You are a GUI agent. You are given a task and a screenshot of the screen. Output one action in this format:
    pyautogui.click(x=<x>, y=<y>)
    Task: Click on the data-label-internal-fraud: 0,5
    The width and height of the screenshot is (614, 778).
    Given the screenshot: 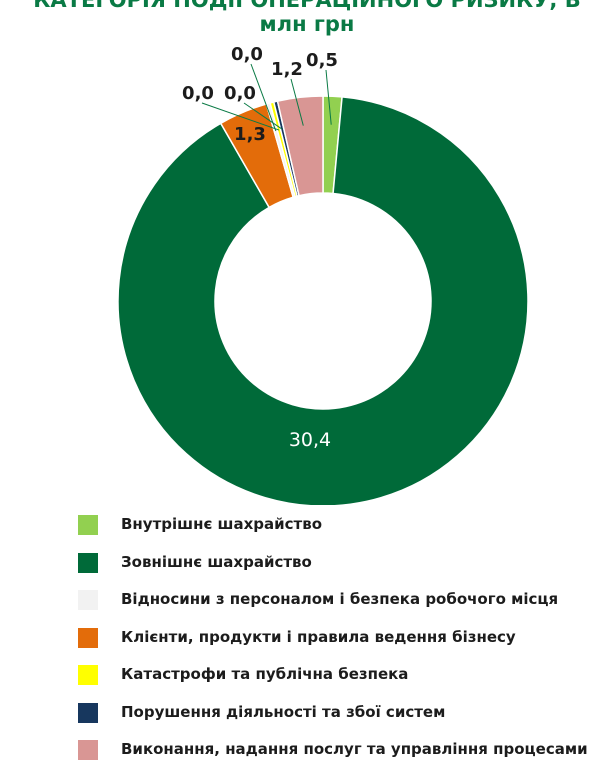 What is the action you would take?
    pyautogui.click(x=322, y=60)
    